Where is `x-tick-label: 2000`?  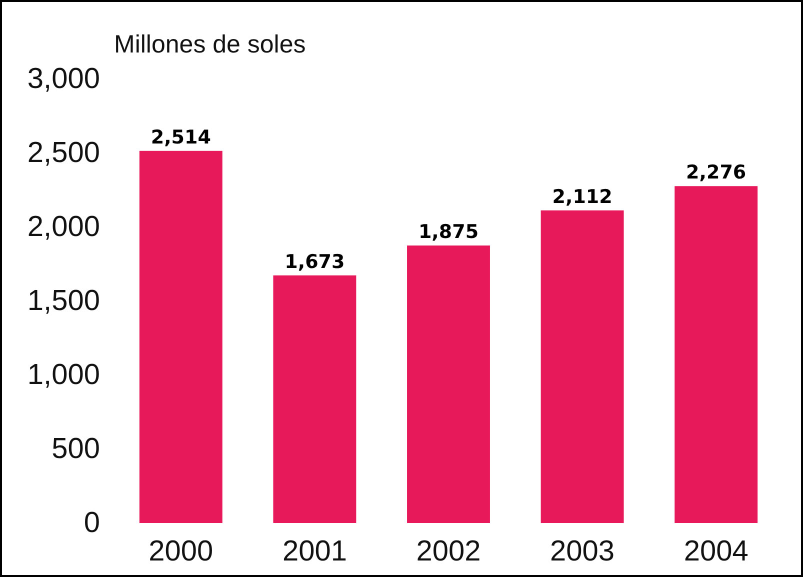 x-tick-label: 2000 is located at coordinates (181, 552).